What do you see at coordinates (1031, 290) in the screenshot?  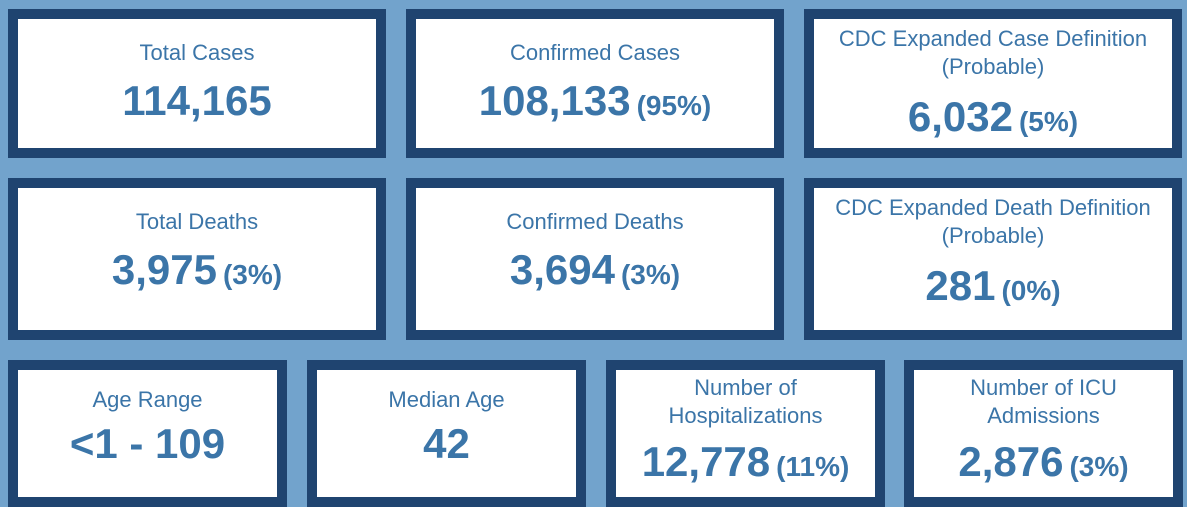 I see `probable-deaths-percent: (0%)` at bounding box center [1031, 290].